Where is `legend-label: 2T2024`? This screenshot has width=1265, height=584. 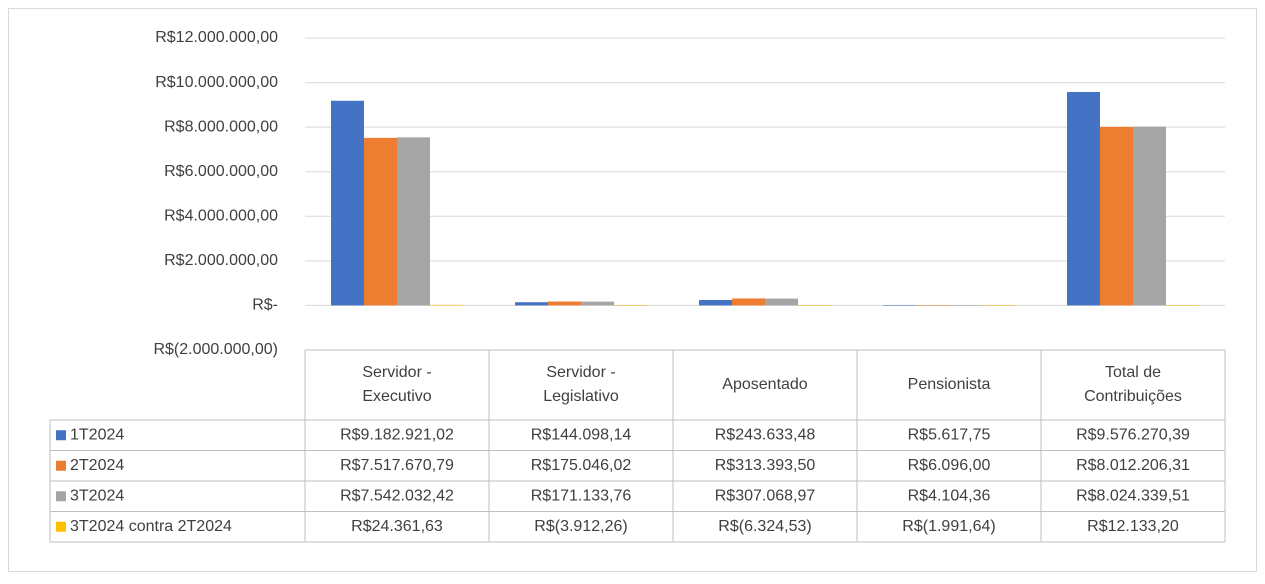
legend-label: 2T2024 is located at coordinates (97, 465).